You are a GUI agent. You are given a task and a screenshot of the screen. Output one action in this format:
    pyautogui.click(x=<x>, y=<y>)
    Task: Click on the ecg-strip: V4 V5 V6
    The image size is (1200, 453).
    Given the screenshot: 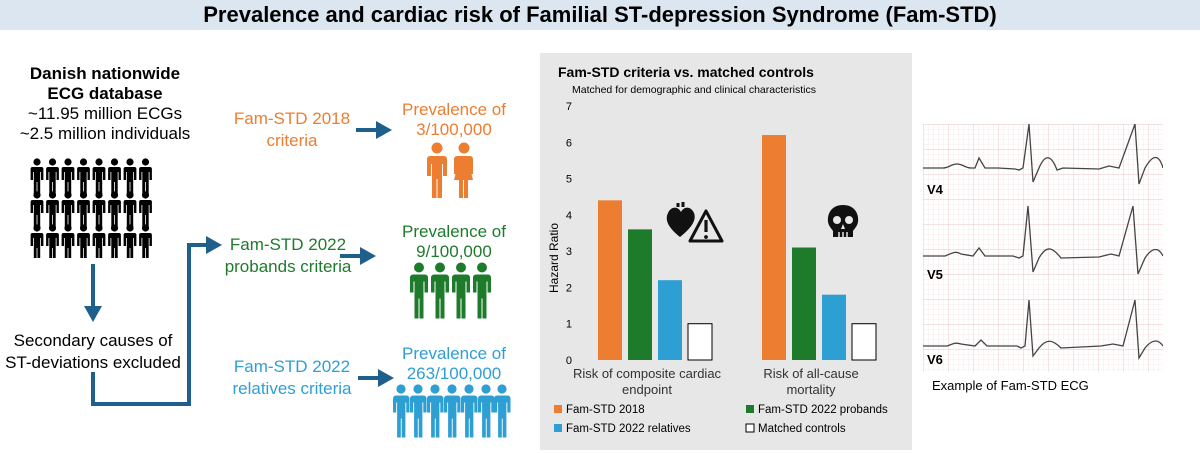 What is the action you would take?
    pyautogui.click(x=1043, y=248)
    